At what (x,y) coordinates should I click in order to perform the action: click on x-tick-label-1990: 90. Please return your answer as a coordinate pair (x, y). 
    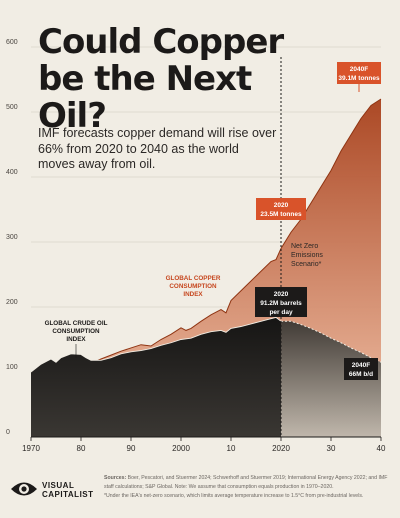
    Looking at the image, I should click on (131, 448).